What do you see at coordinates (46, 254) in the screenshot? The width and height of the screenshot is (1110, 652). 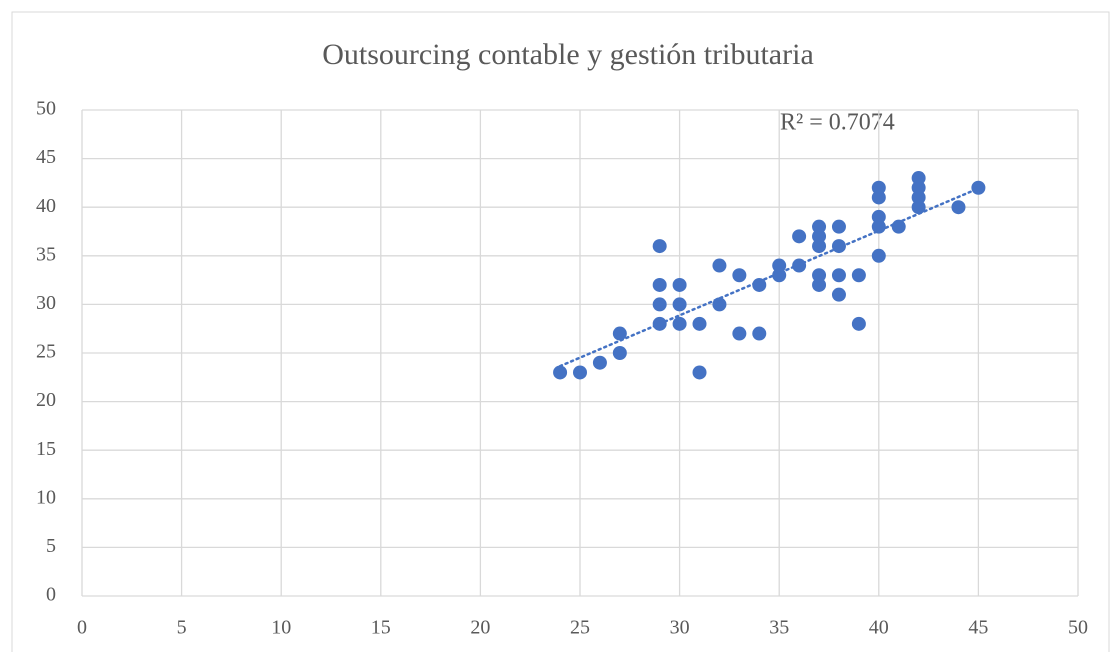 I see `y-tick-label: 35` at bounding box center [46, 254].